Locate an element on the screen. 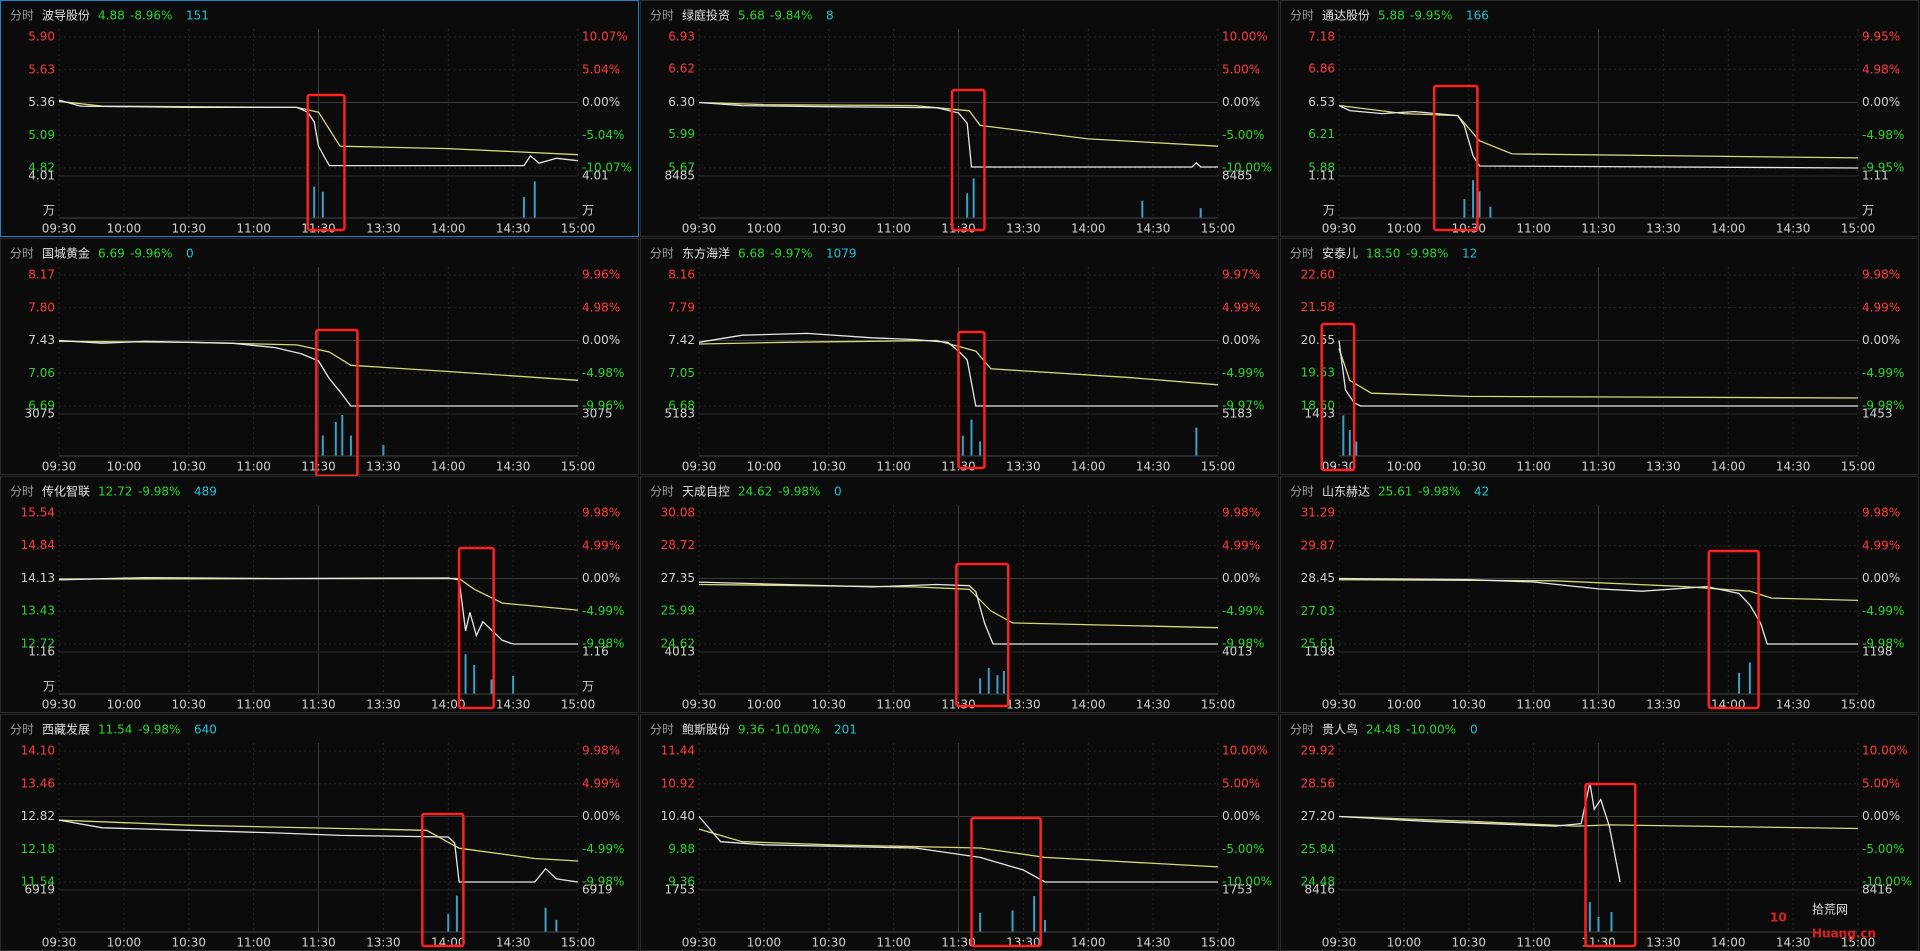 The height and width of the screenshot is (951, 1920). price-tick: 6.30 is located at coordinates (681, 102).